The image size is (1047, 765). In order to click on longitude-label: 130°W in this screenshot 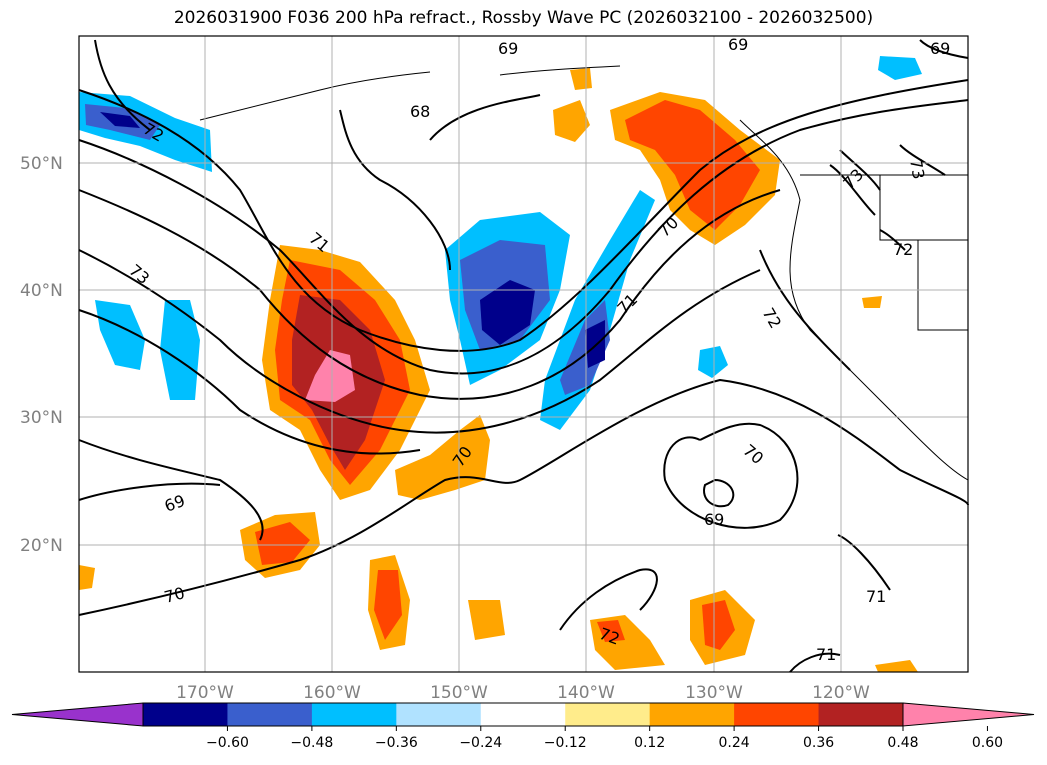, I will do `click(714, 693)`.